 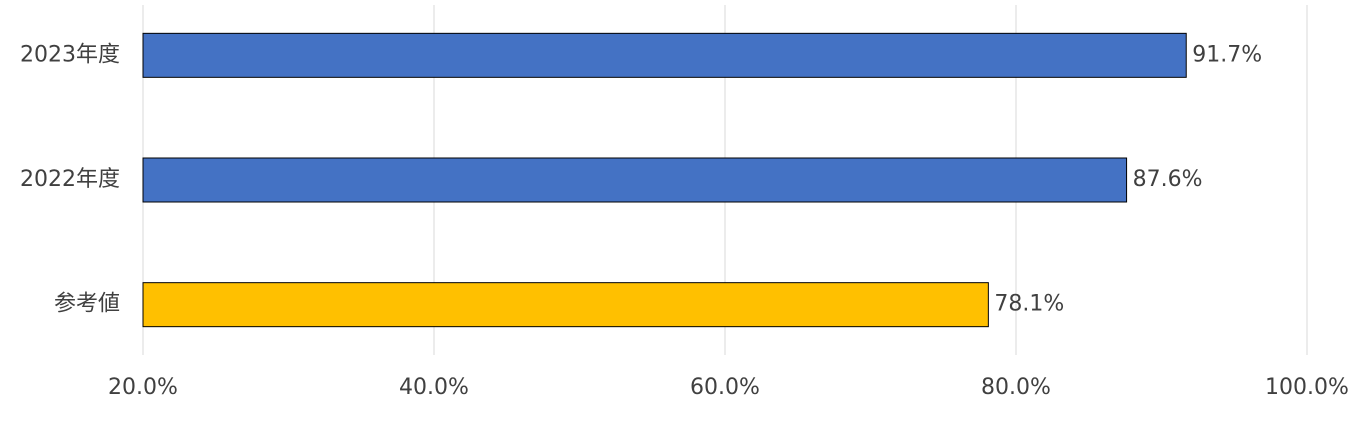 I want to click on y-tick-label: 2022年度, so click(x=70, y=179).